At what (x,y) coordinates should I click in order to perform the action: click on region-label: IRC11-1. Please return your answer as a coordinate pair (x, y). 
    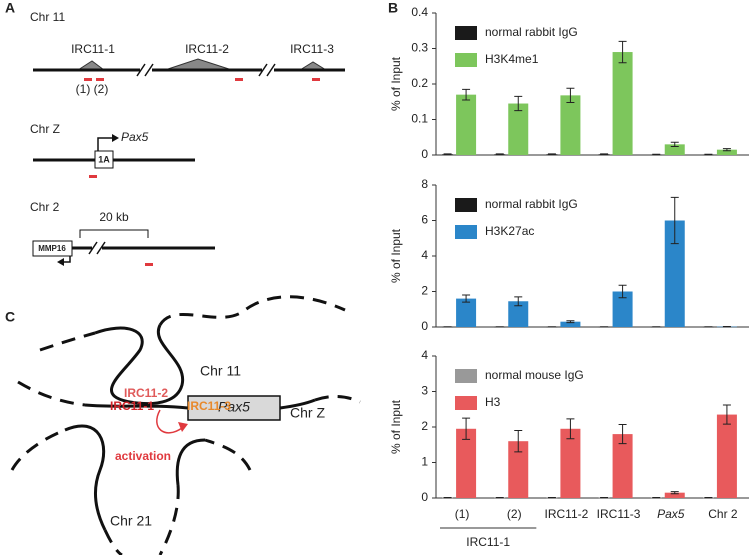
    Looking at the image, I should click on (93, 49).